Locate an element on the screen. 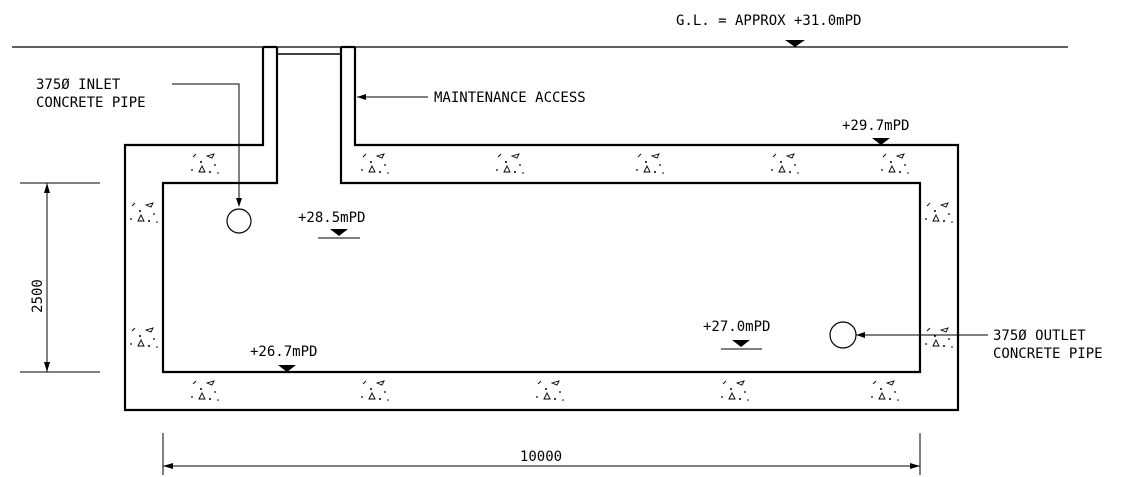 The width and height of the screenshot is (1139, 477). inlet-leader-arrow is located at coordinates (239, 202).